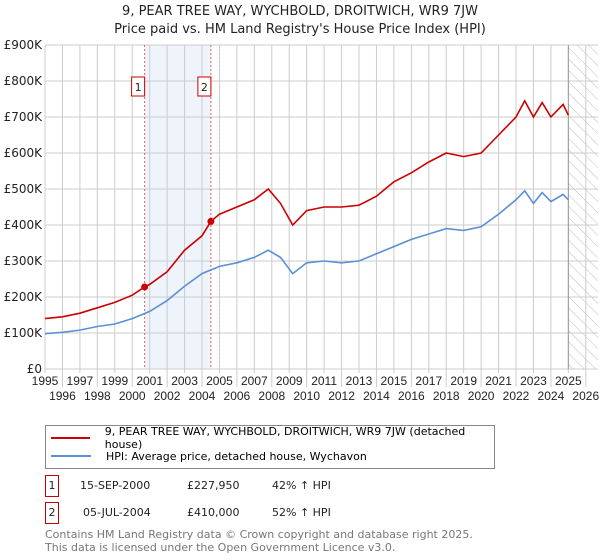 This screenshot has width=600, height=560. Describe the element at coordinates (301, 512) in the screenshot. I see `sale-hpi: 52% ↑ HPI` at that location.